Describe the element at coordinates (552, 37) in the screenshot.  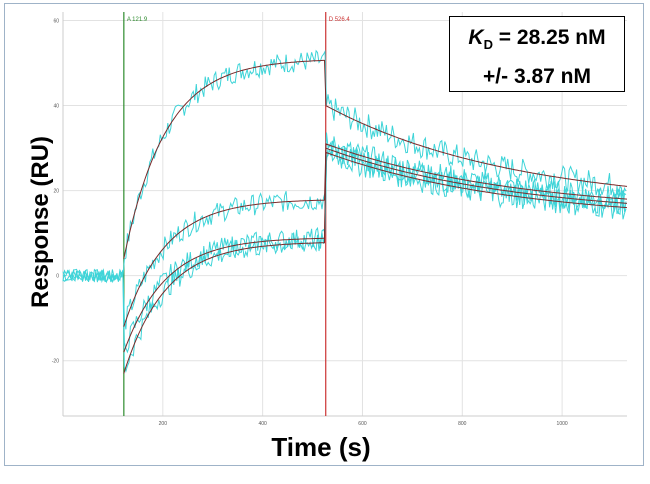
I see `kd-value: = 28.25 nM` at that location.